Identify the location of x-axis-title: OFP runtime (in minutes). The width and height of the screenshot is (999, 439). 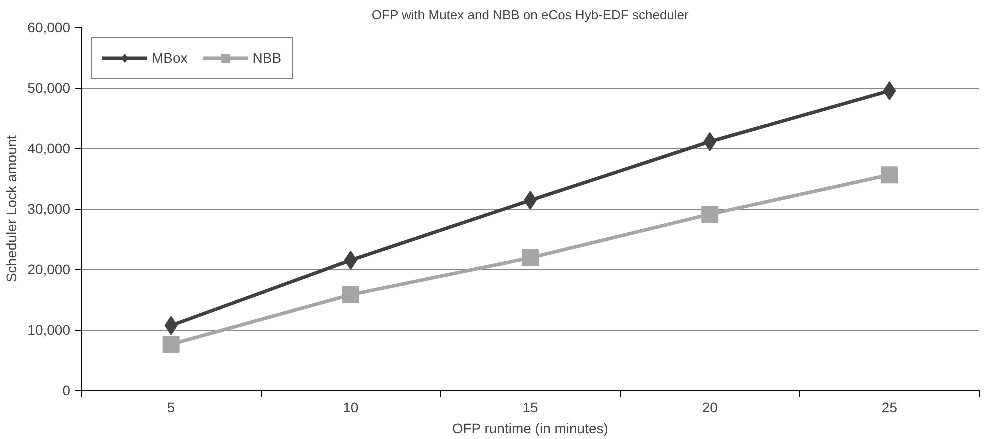
(530, 428).